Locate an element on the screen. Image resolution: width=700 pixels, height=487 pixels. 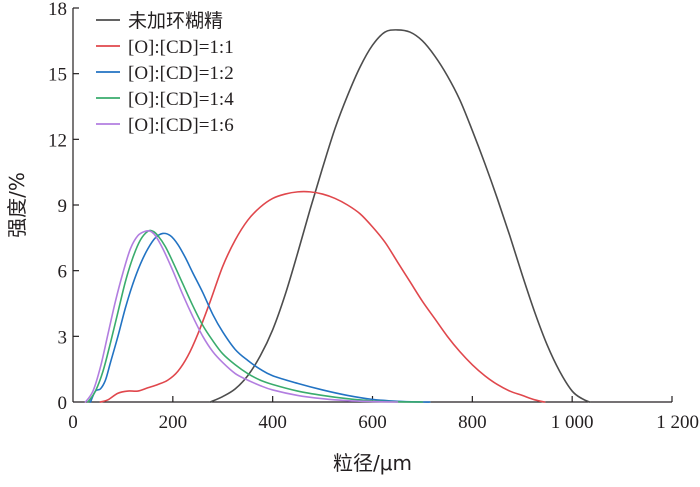
y-tick-label-3: 3 is located at coordinates (63, 337).